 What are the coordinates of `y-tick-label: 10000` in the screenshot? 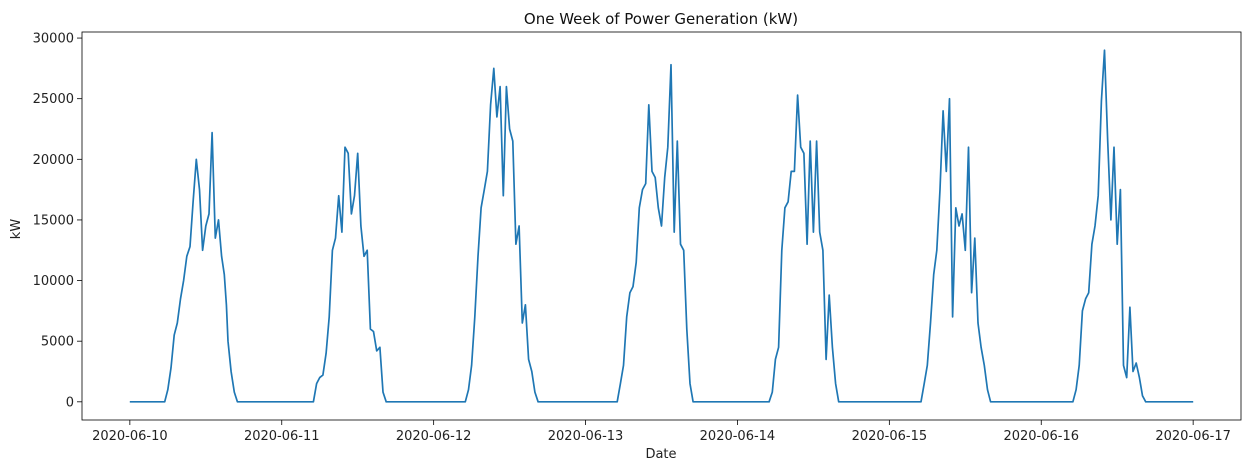 It's located at (53, 281).